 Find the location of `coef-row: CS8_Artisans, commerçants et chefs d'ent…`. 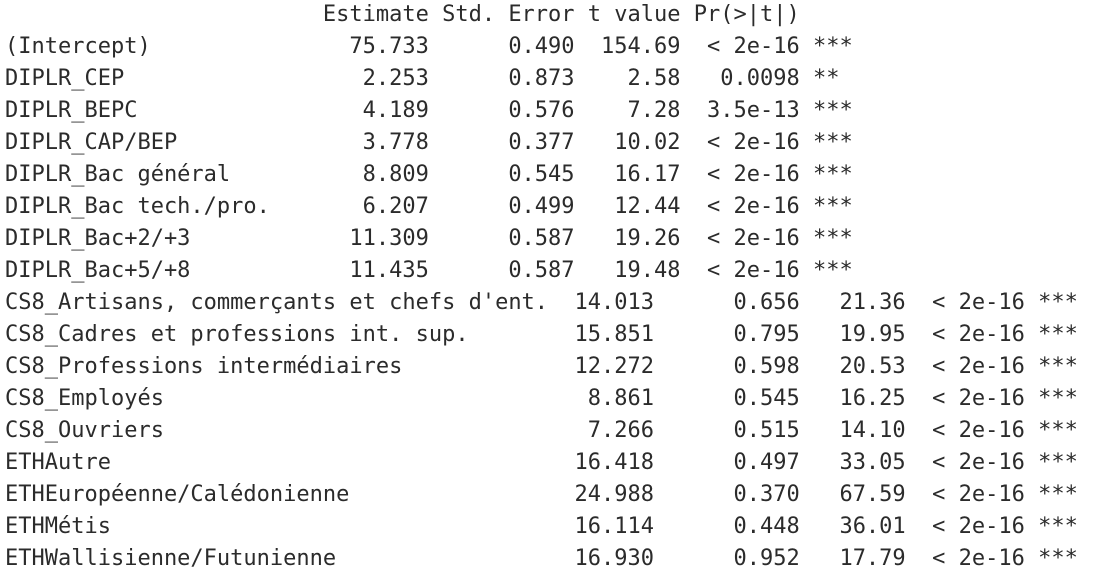

coef-row: CS8_Artisans, commerçants et chefs d'ent… is located at coordinates (541, 302).